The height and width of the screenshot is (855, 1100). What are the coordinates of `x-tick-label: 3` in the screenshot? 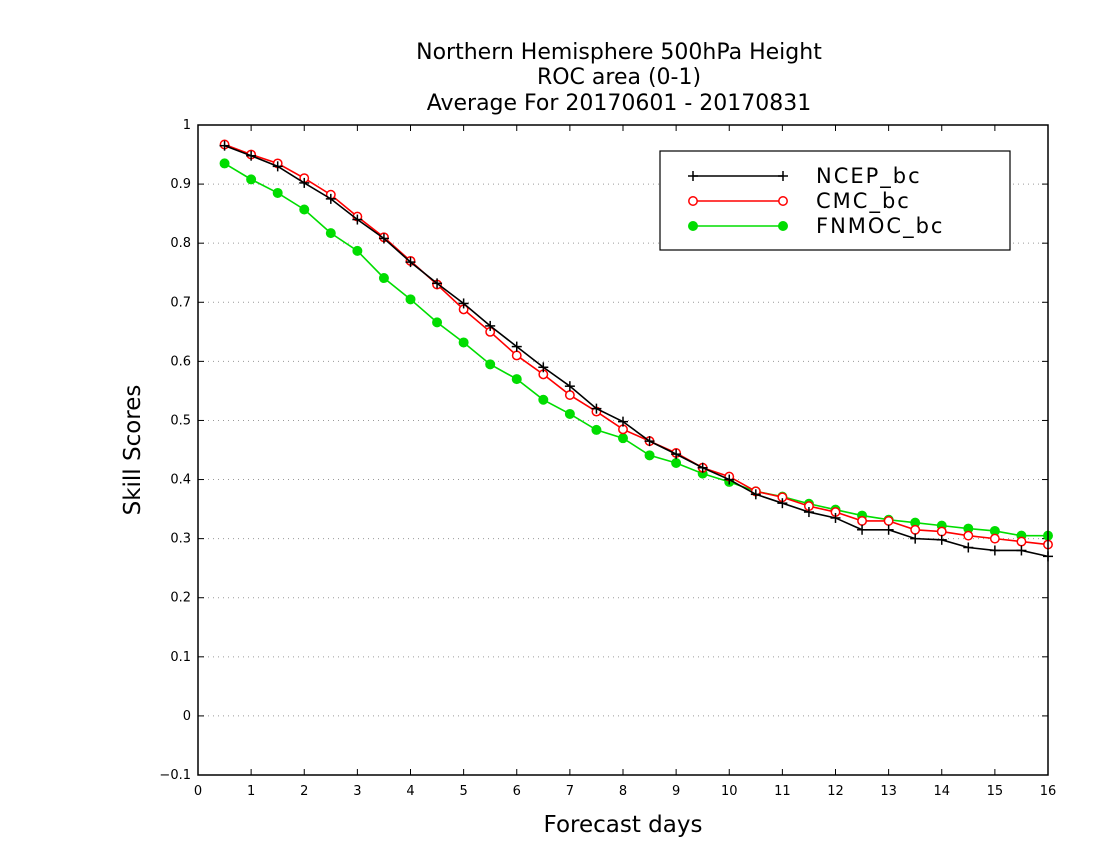 It's located at (357, 791).